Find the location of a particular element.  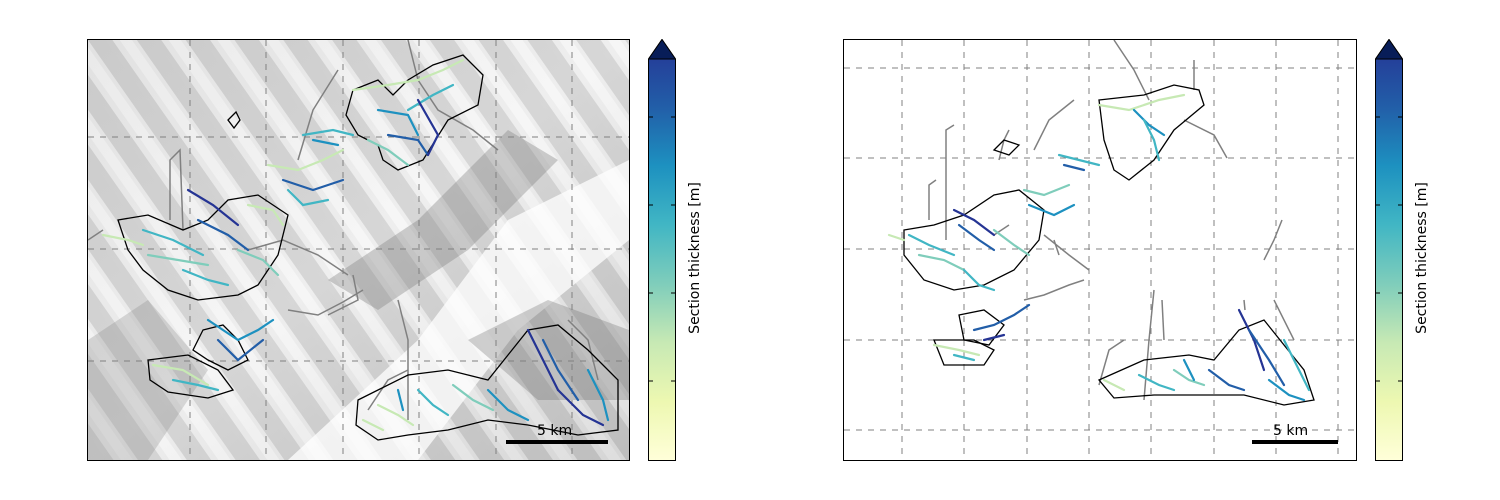

colorbar-label-right: Section thickness [m] is located at coordinates (1422, 258).